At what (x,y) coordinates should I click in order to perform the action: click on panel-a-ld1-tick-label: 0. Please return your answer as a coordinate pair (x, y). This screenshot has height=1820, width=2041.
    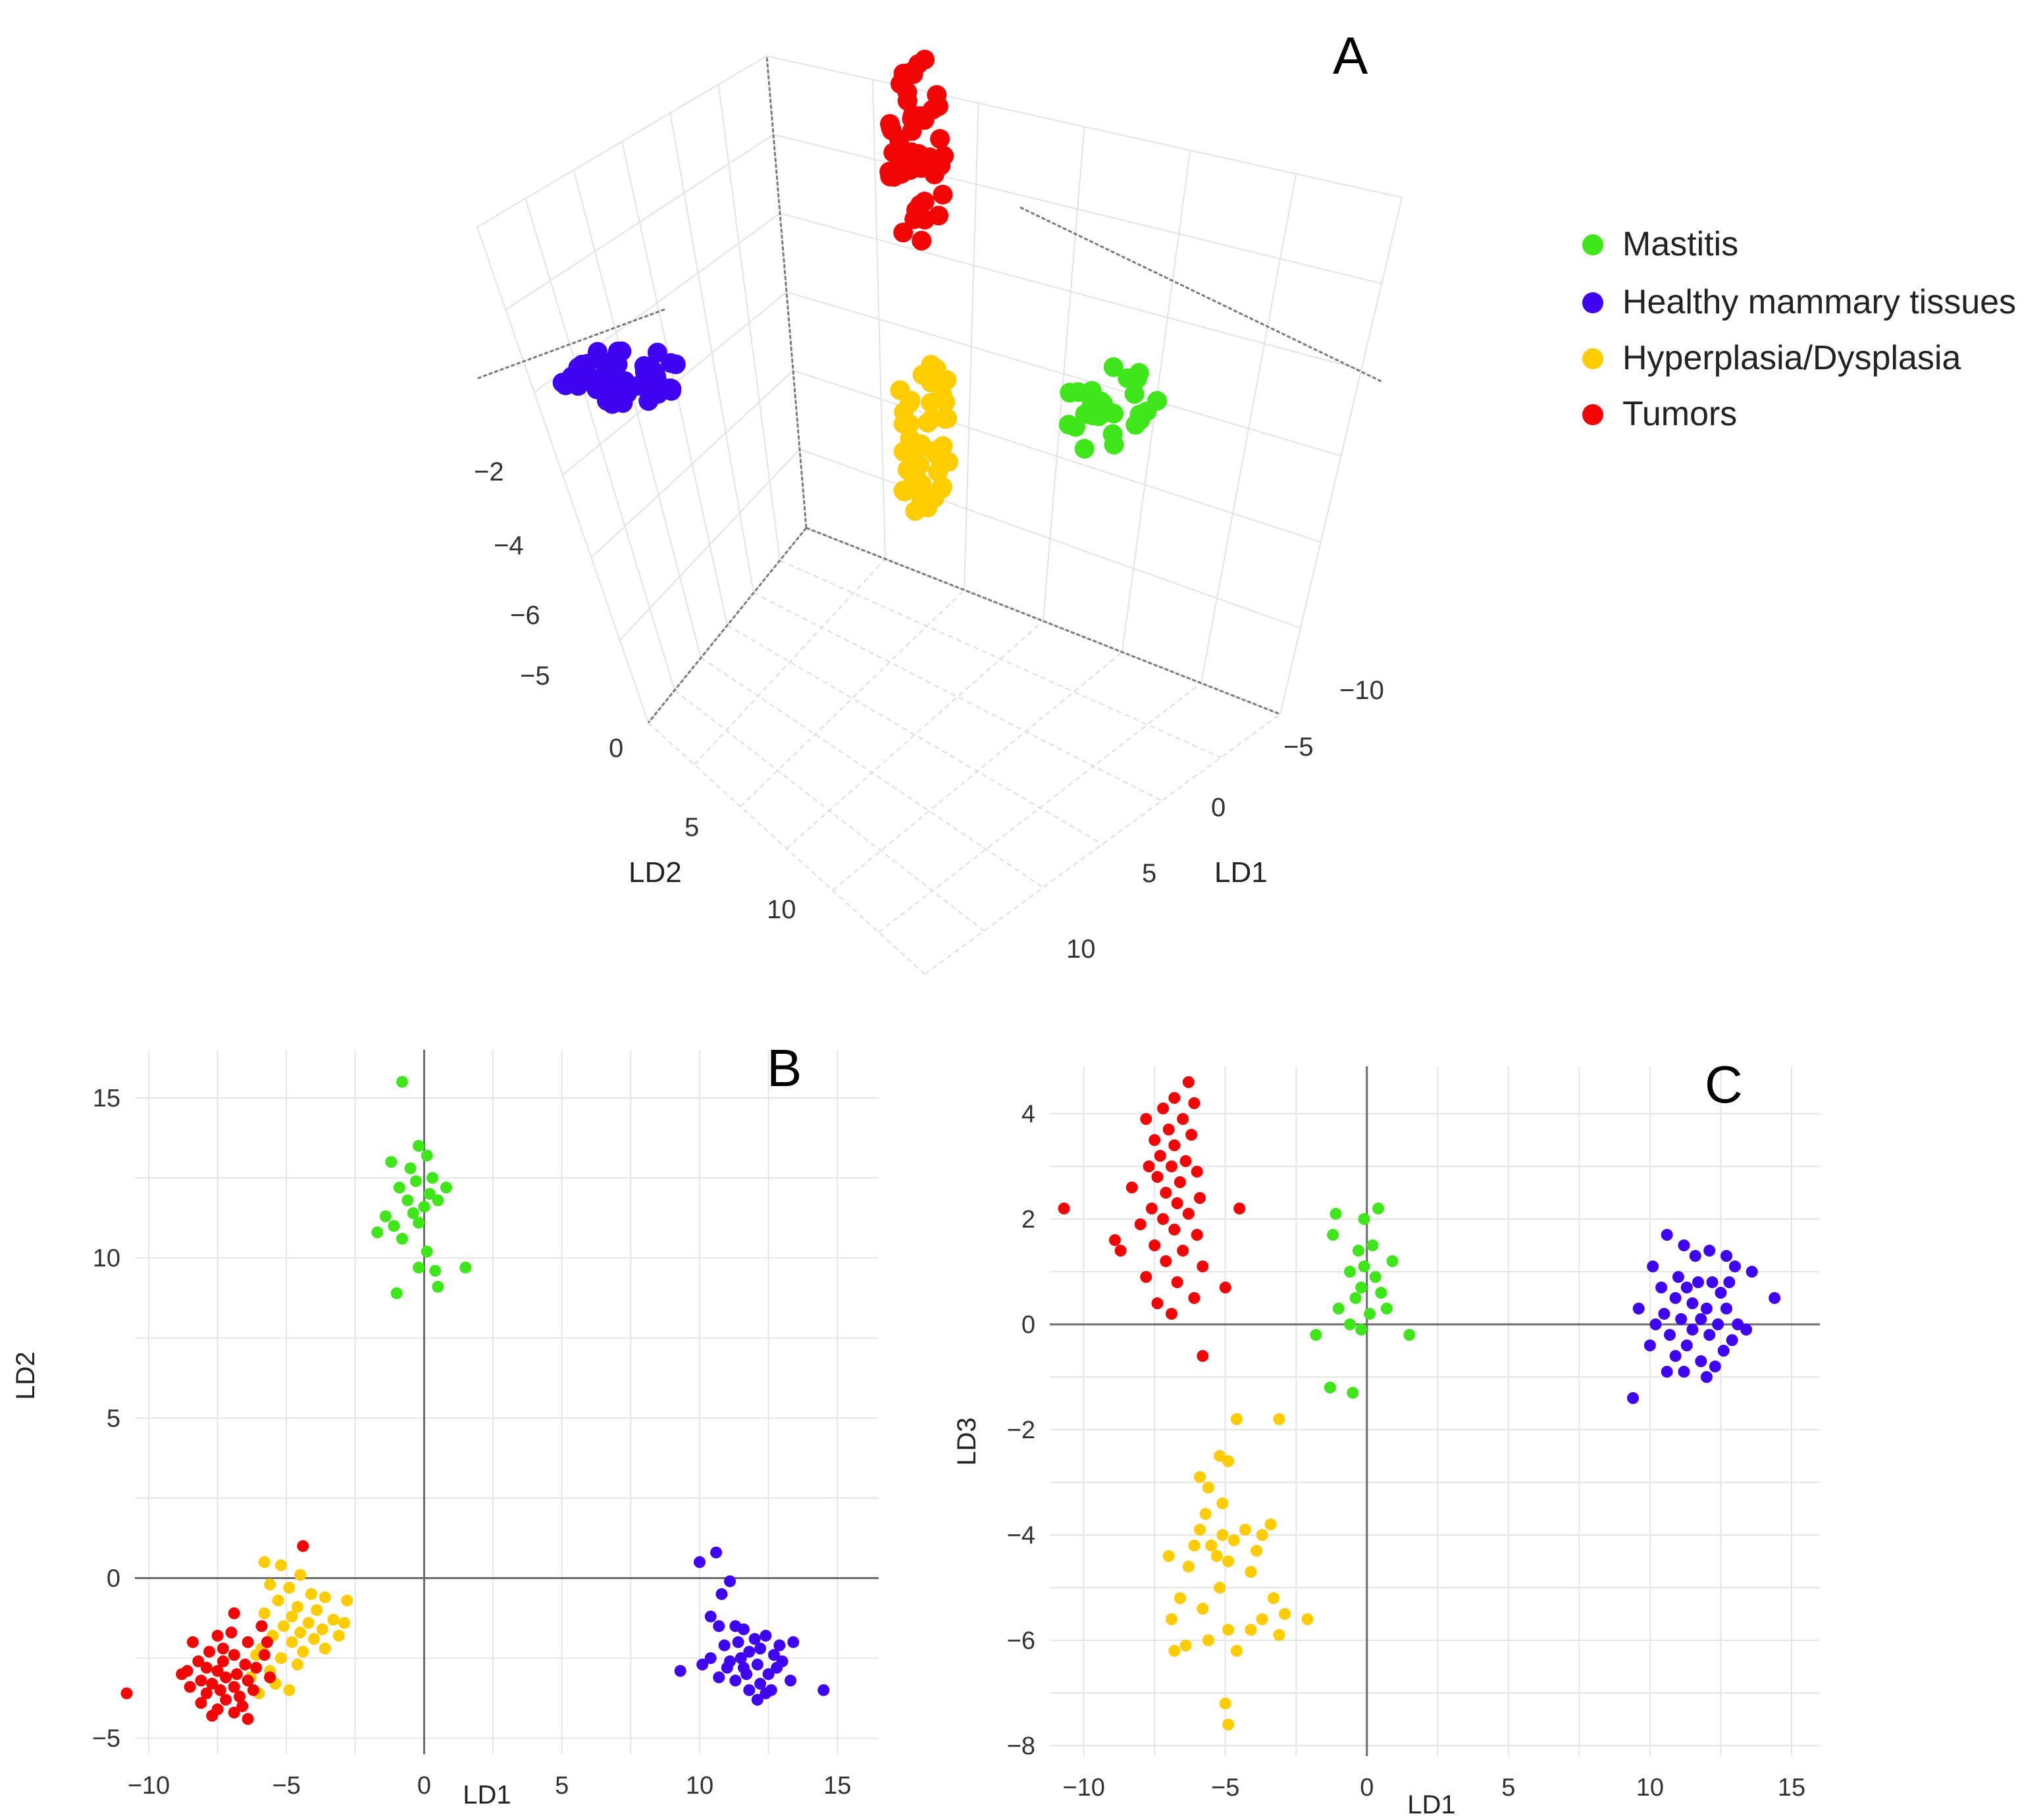
    Looking at the image, I should click on (1218, 807).